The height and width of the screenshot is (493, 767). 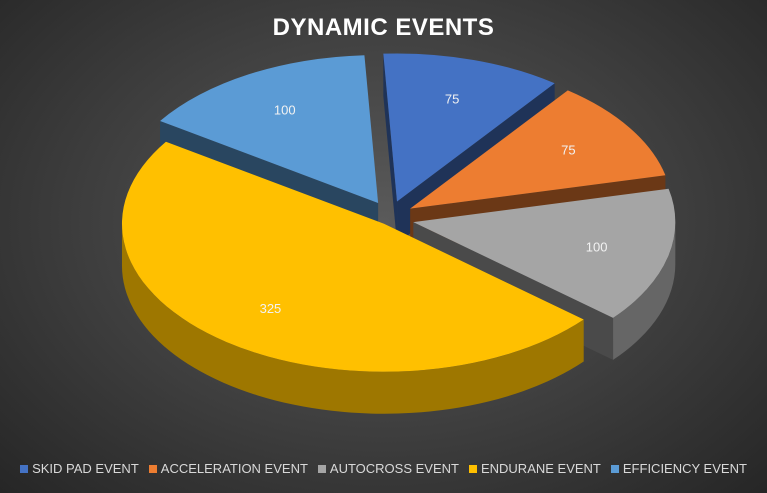 I want to click on pie-slice-skid-pad-event, so click(x=469, y=127).